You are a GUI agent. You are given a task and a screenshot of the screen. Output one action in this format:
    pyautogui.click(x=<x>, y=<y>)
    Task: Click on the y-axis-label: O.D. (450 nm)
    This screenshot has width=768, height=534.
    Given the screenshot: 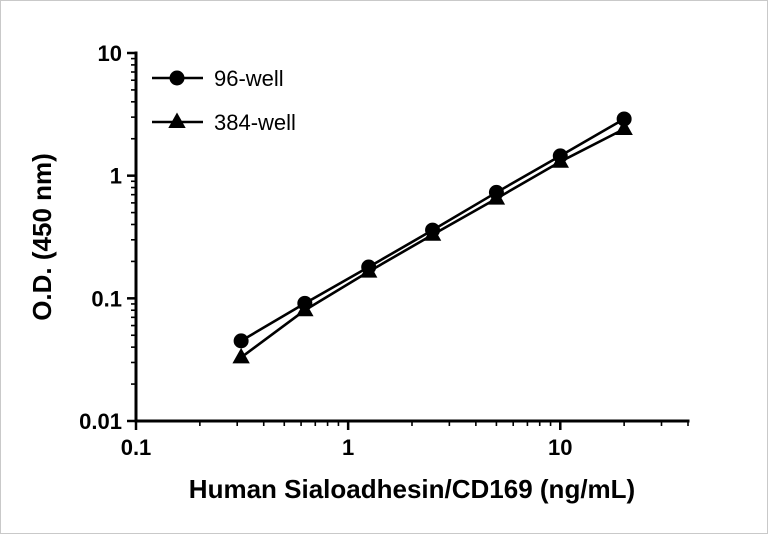 What is the action you would take?
    pyautogui.click(x=42, y=237)
    